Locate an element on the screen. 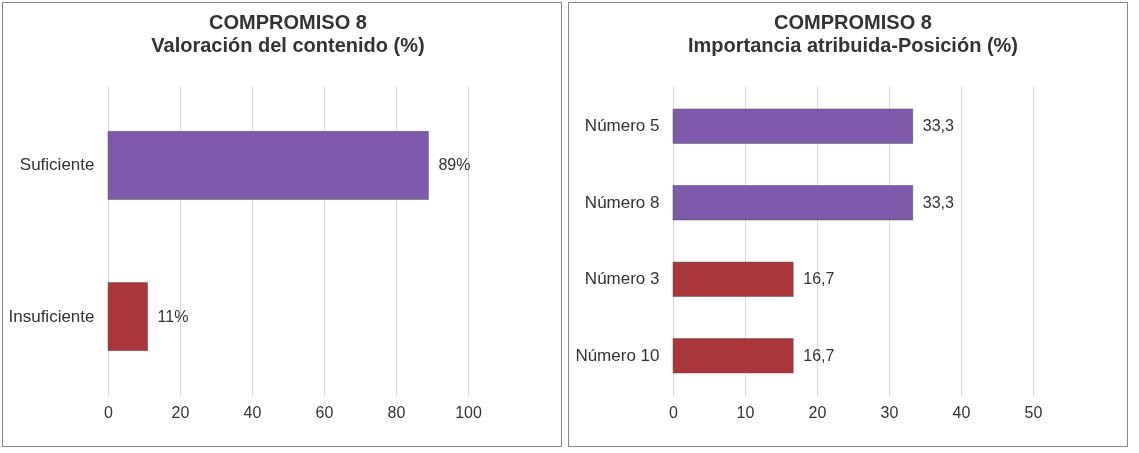  y-tick-label: Número 3 is located at coordinates (622, 279).